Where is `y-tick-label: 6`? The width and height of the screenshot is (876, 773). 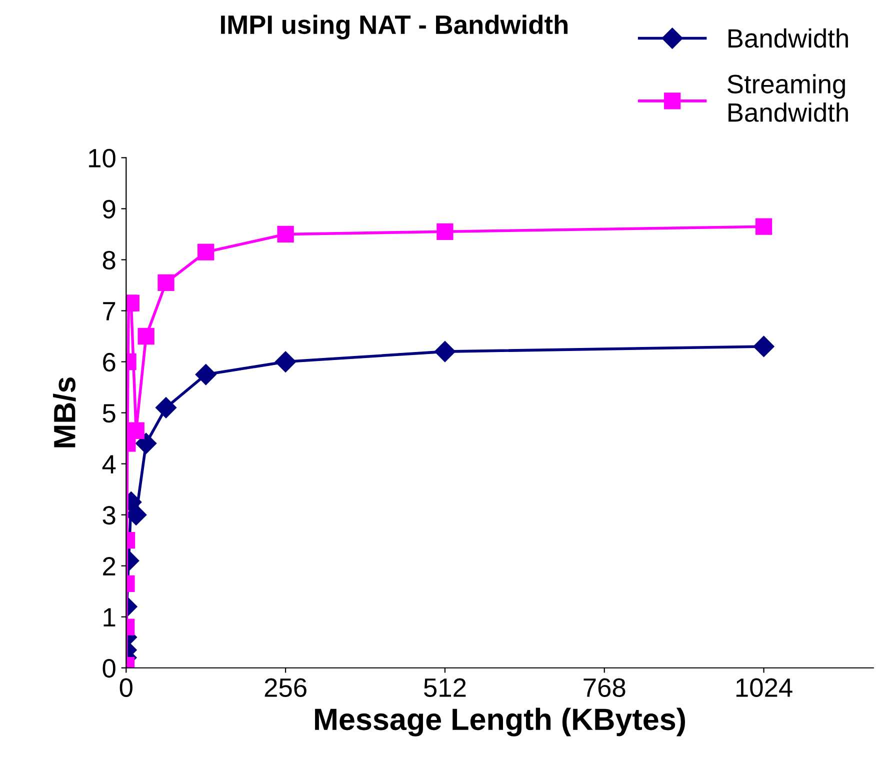
y-tick-label: 6 is located at coordinates (109, 362).